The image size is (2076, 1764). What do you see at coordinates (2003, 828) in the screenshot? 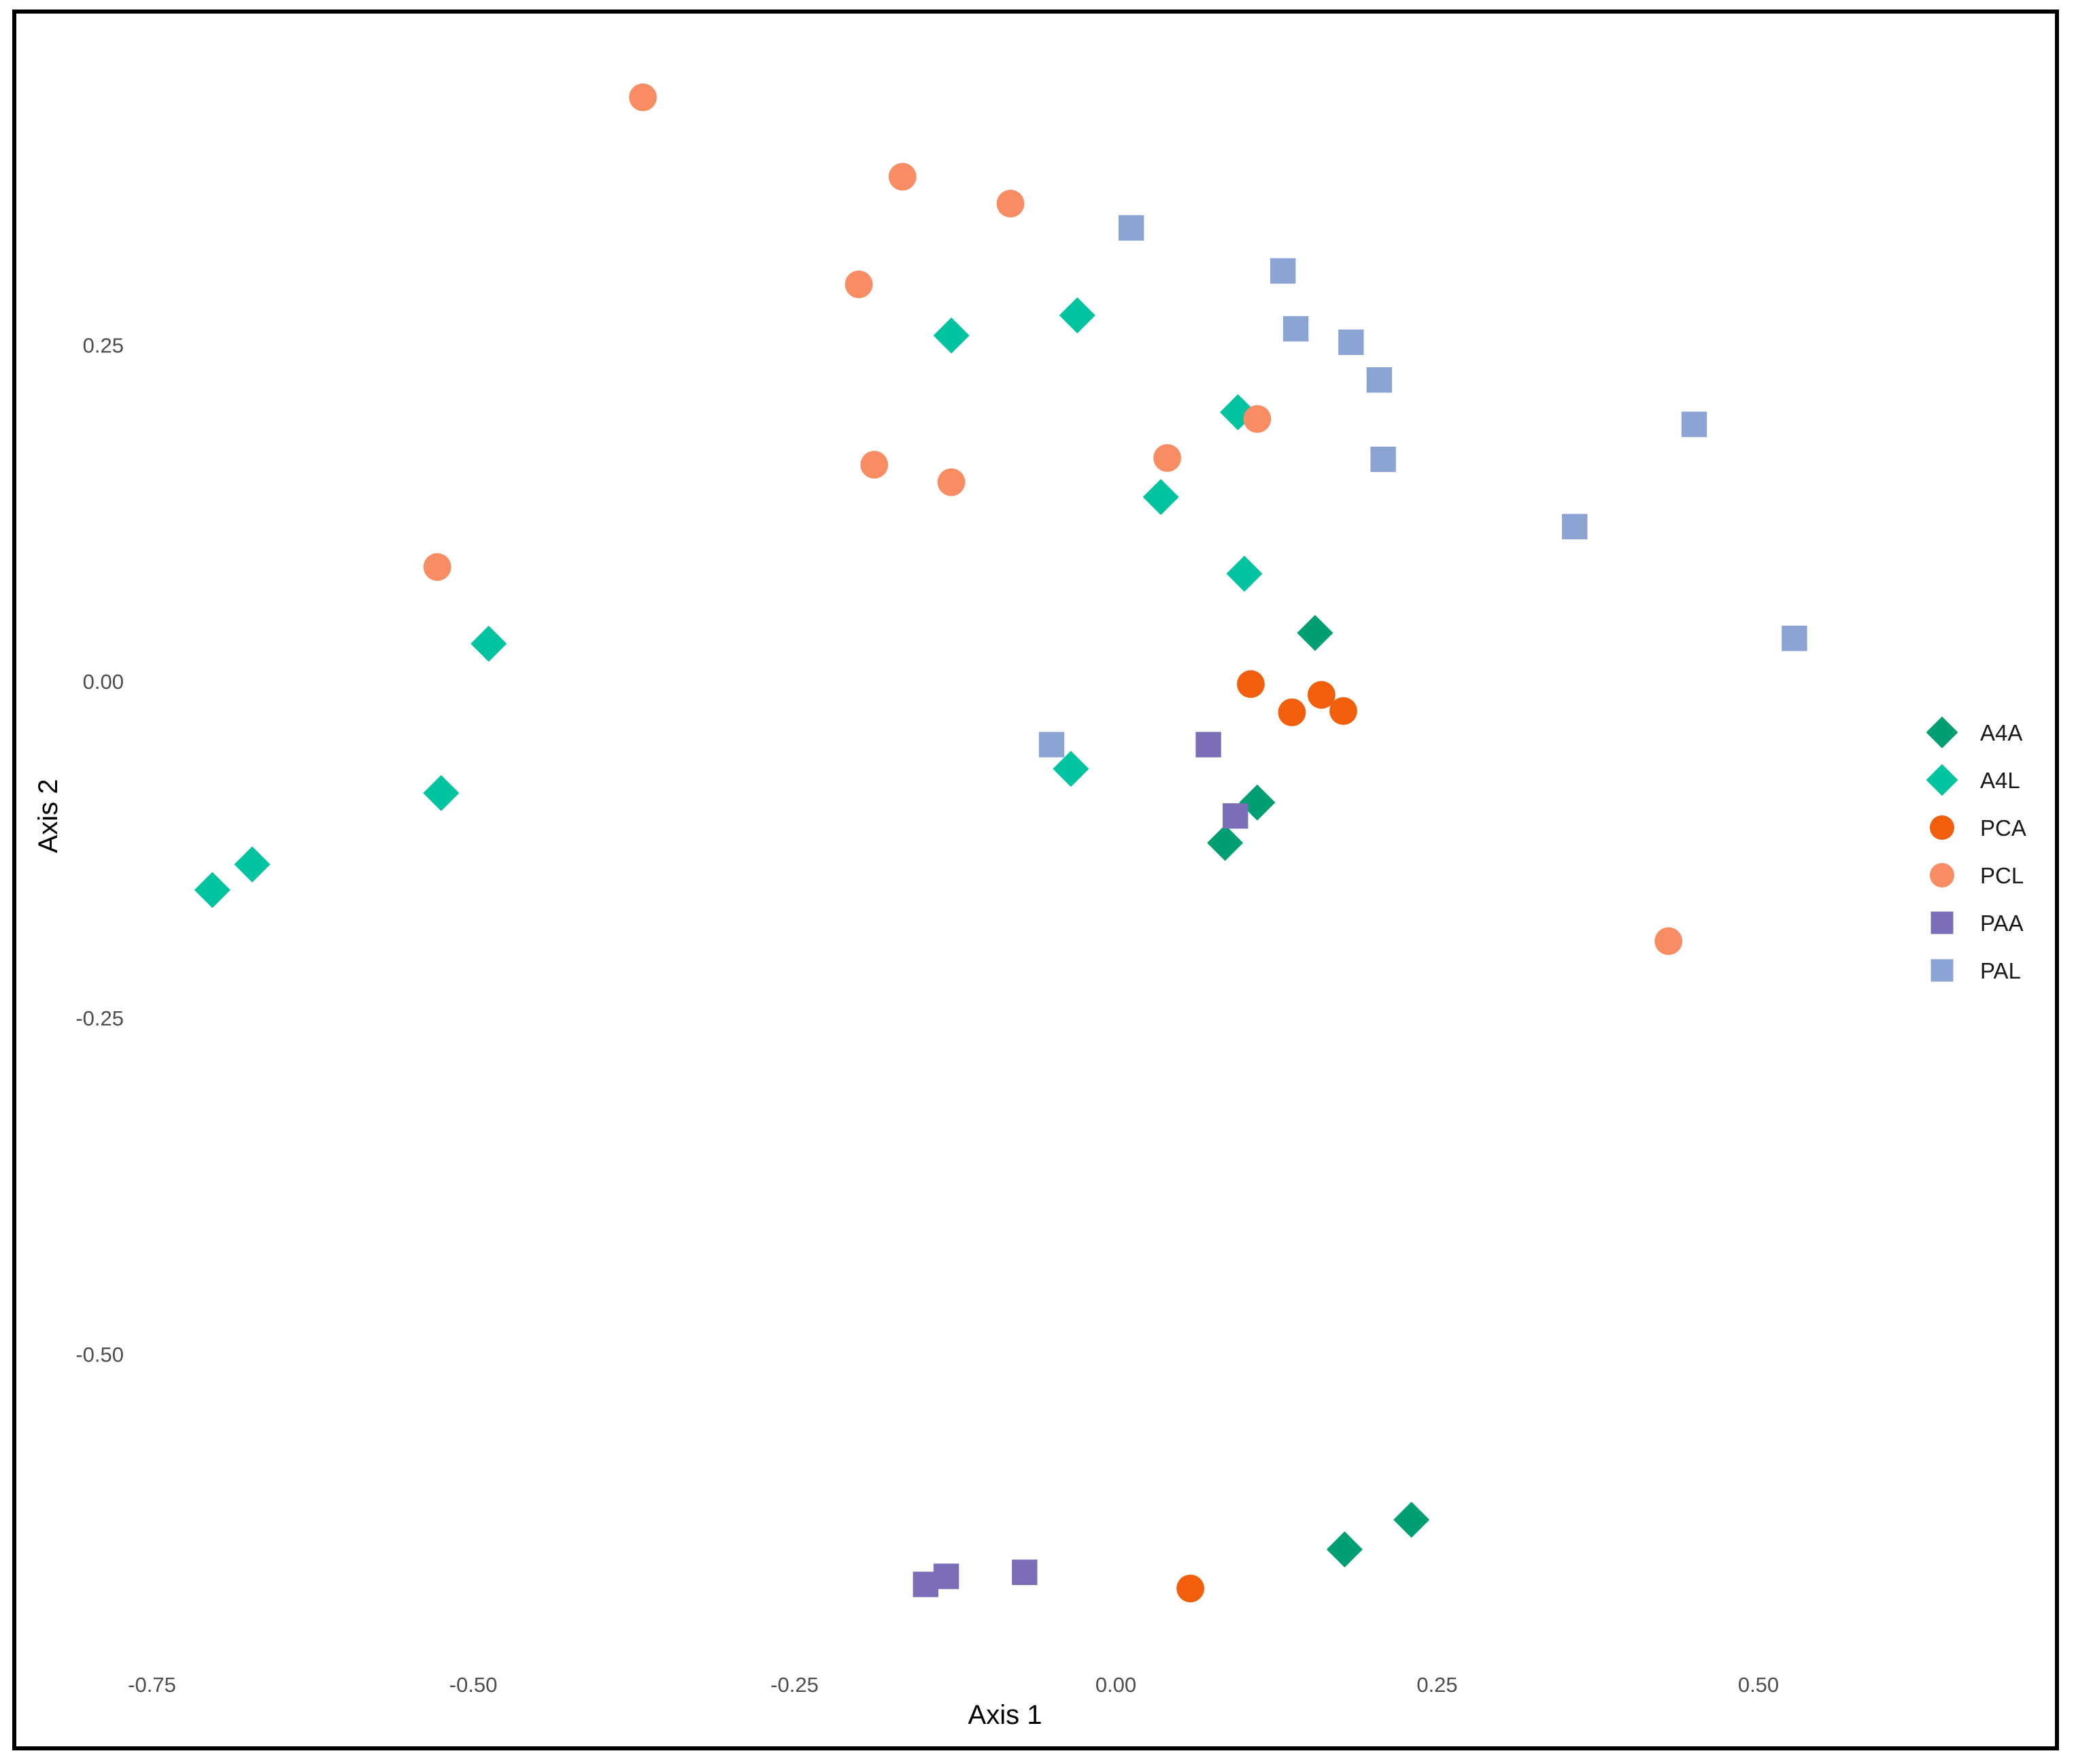
I see `legend-label-pca: PCA` at bounding box center [2003, 828].